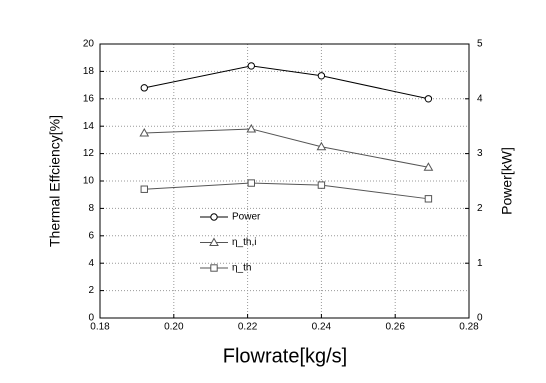 The image size is (546, 383). I want to click on x-tick-label: 0.26, so click(395, 327).